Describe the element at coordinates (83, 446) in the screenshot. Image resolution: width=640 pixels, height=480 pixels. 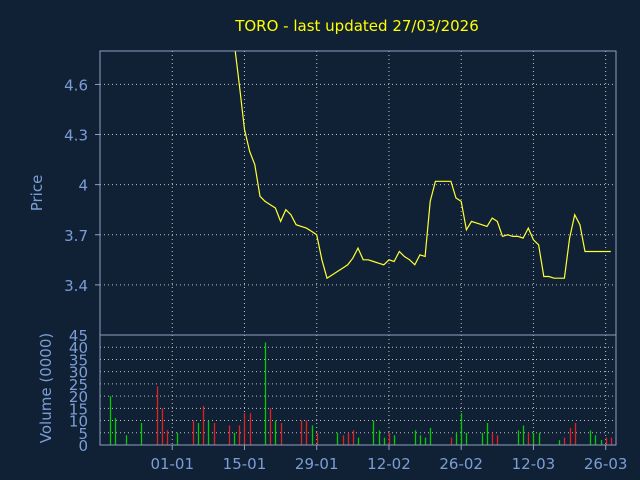
I see `volume-tick-label: 0` at that location.